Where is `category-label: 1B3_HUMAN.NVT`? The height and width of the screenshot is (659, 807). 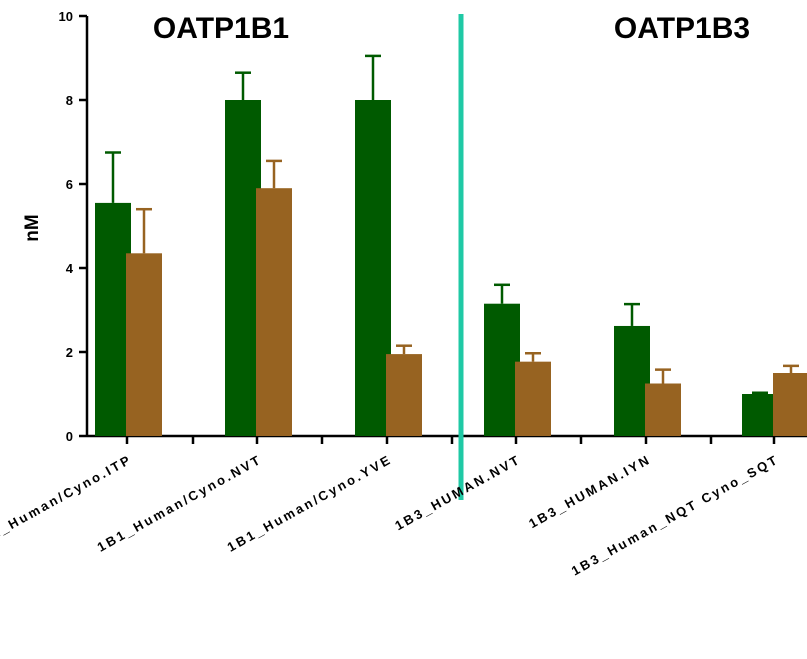 category-label: 1B3_HUMAN.NVT is located at coordinates (457, 493).